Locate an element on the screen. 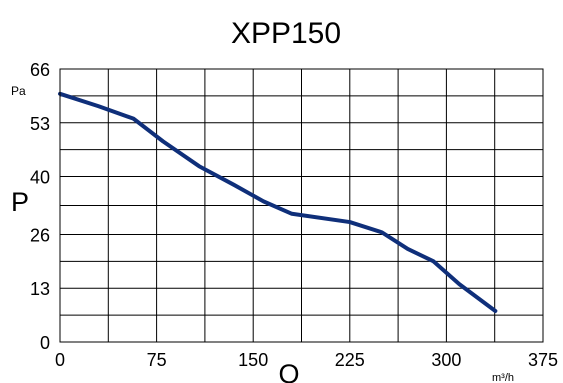 The width and height of the screenshot is (563, 383). x-tick-label: 75 is located at coordinates (157, 360).